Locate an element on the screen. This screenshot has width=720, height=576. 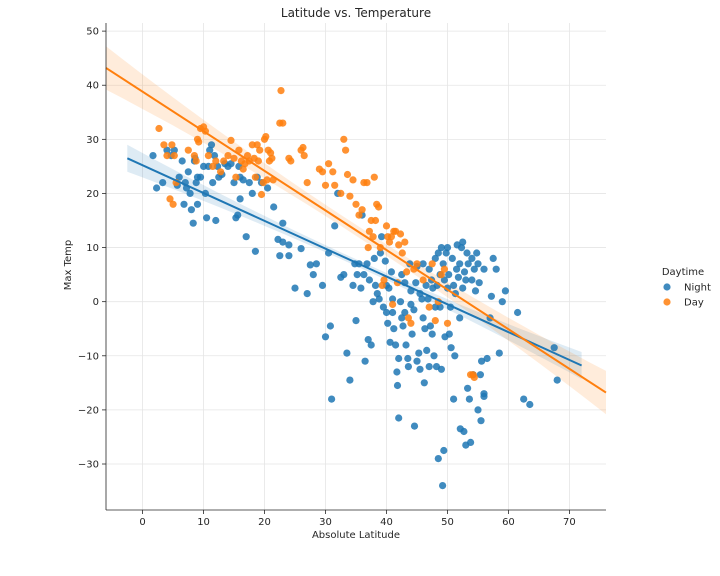
x-tick-label: 40 is located at coordinates (386, 522).